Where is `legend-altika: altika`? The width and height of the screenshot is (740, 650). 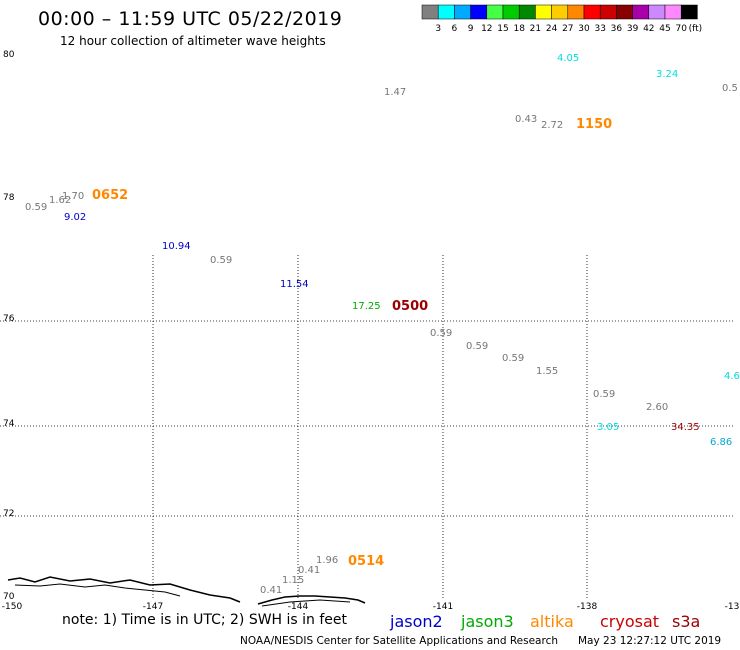 legend-altika: altika is located at coordinates (552, 621).